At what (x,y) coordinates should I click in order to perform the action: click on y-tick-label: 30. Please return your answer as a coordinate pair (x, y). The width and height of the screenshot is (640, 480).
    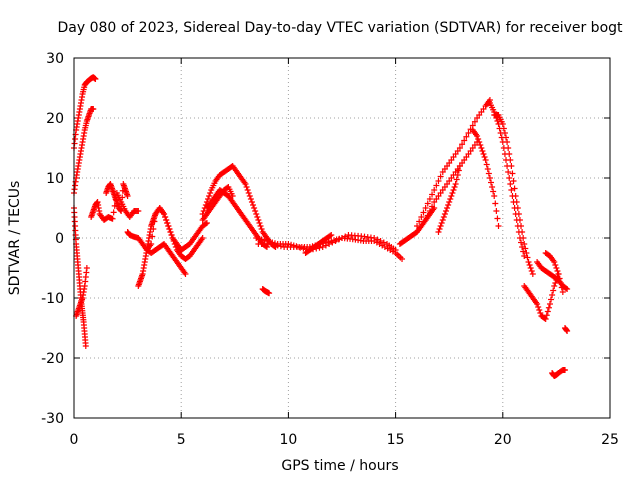
    Looking at the image, I should click on (55, 59).